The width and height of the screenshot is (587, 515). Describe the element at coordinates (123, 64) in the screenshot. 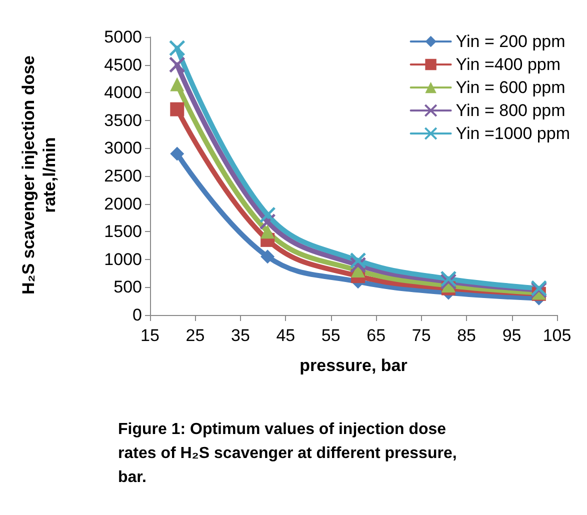

I see `y-tick-label: 4500` at that location.